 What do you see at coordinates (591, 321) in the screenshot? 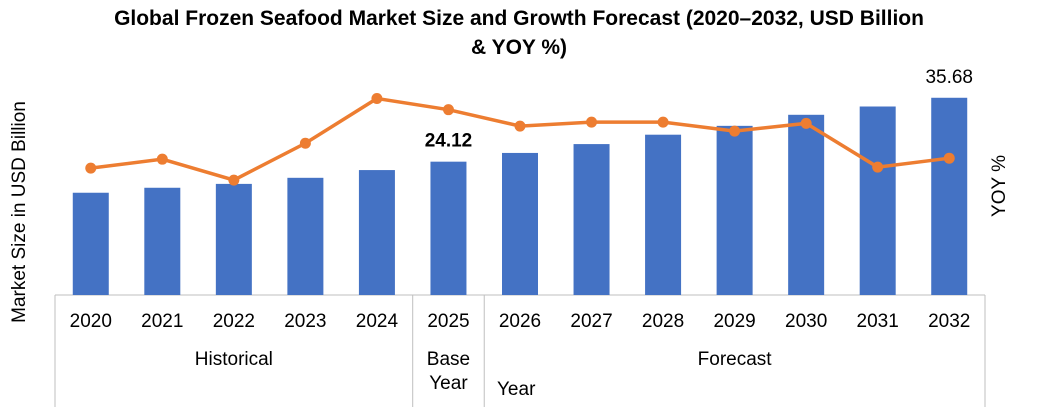
I see `x-tick-label: 2027` at bounding box center [591, 321].